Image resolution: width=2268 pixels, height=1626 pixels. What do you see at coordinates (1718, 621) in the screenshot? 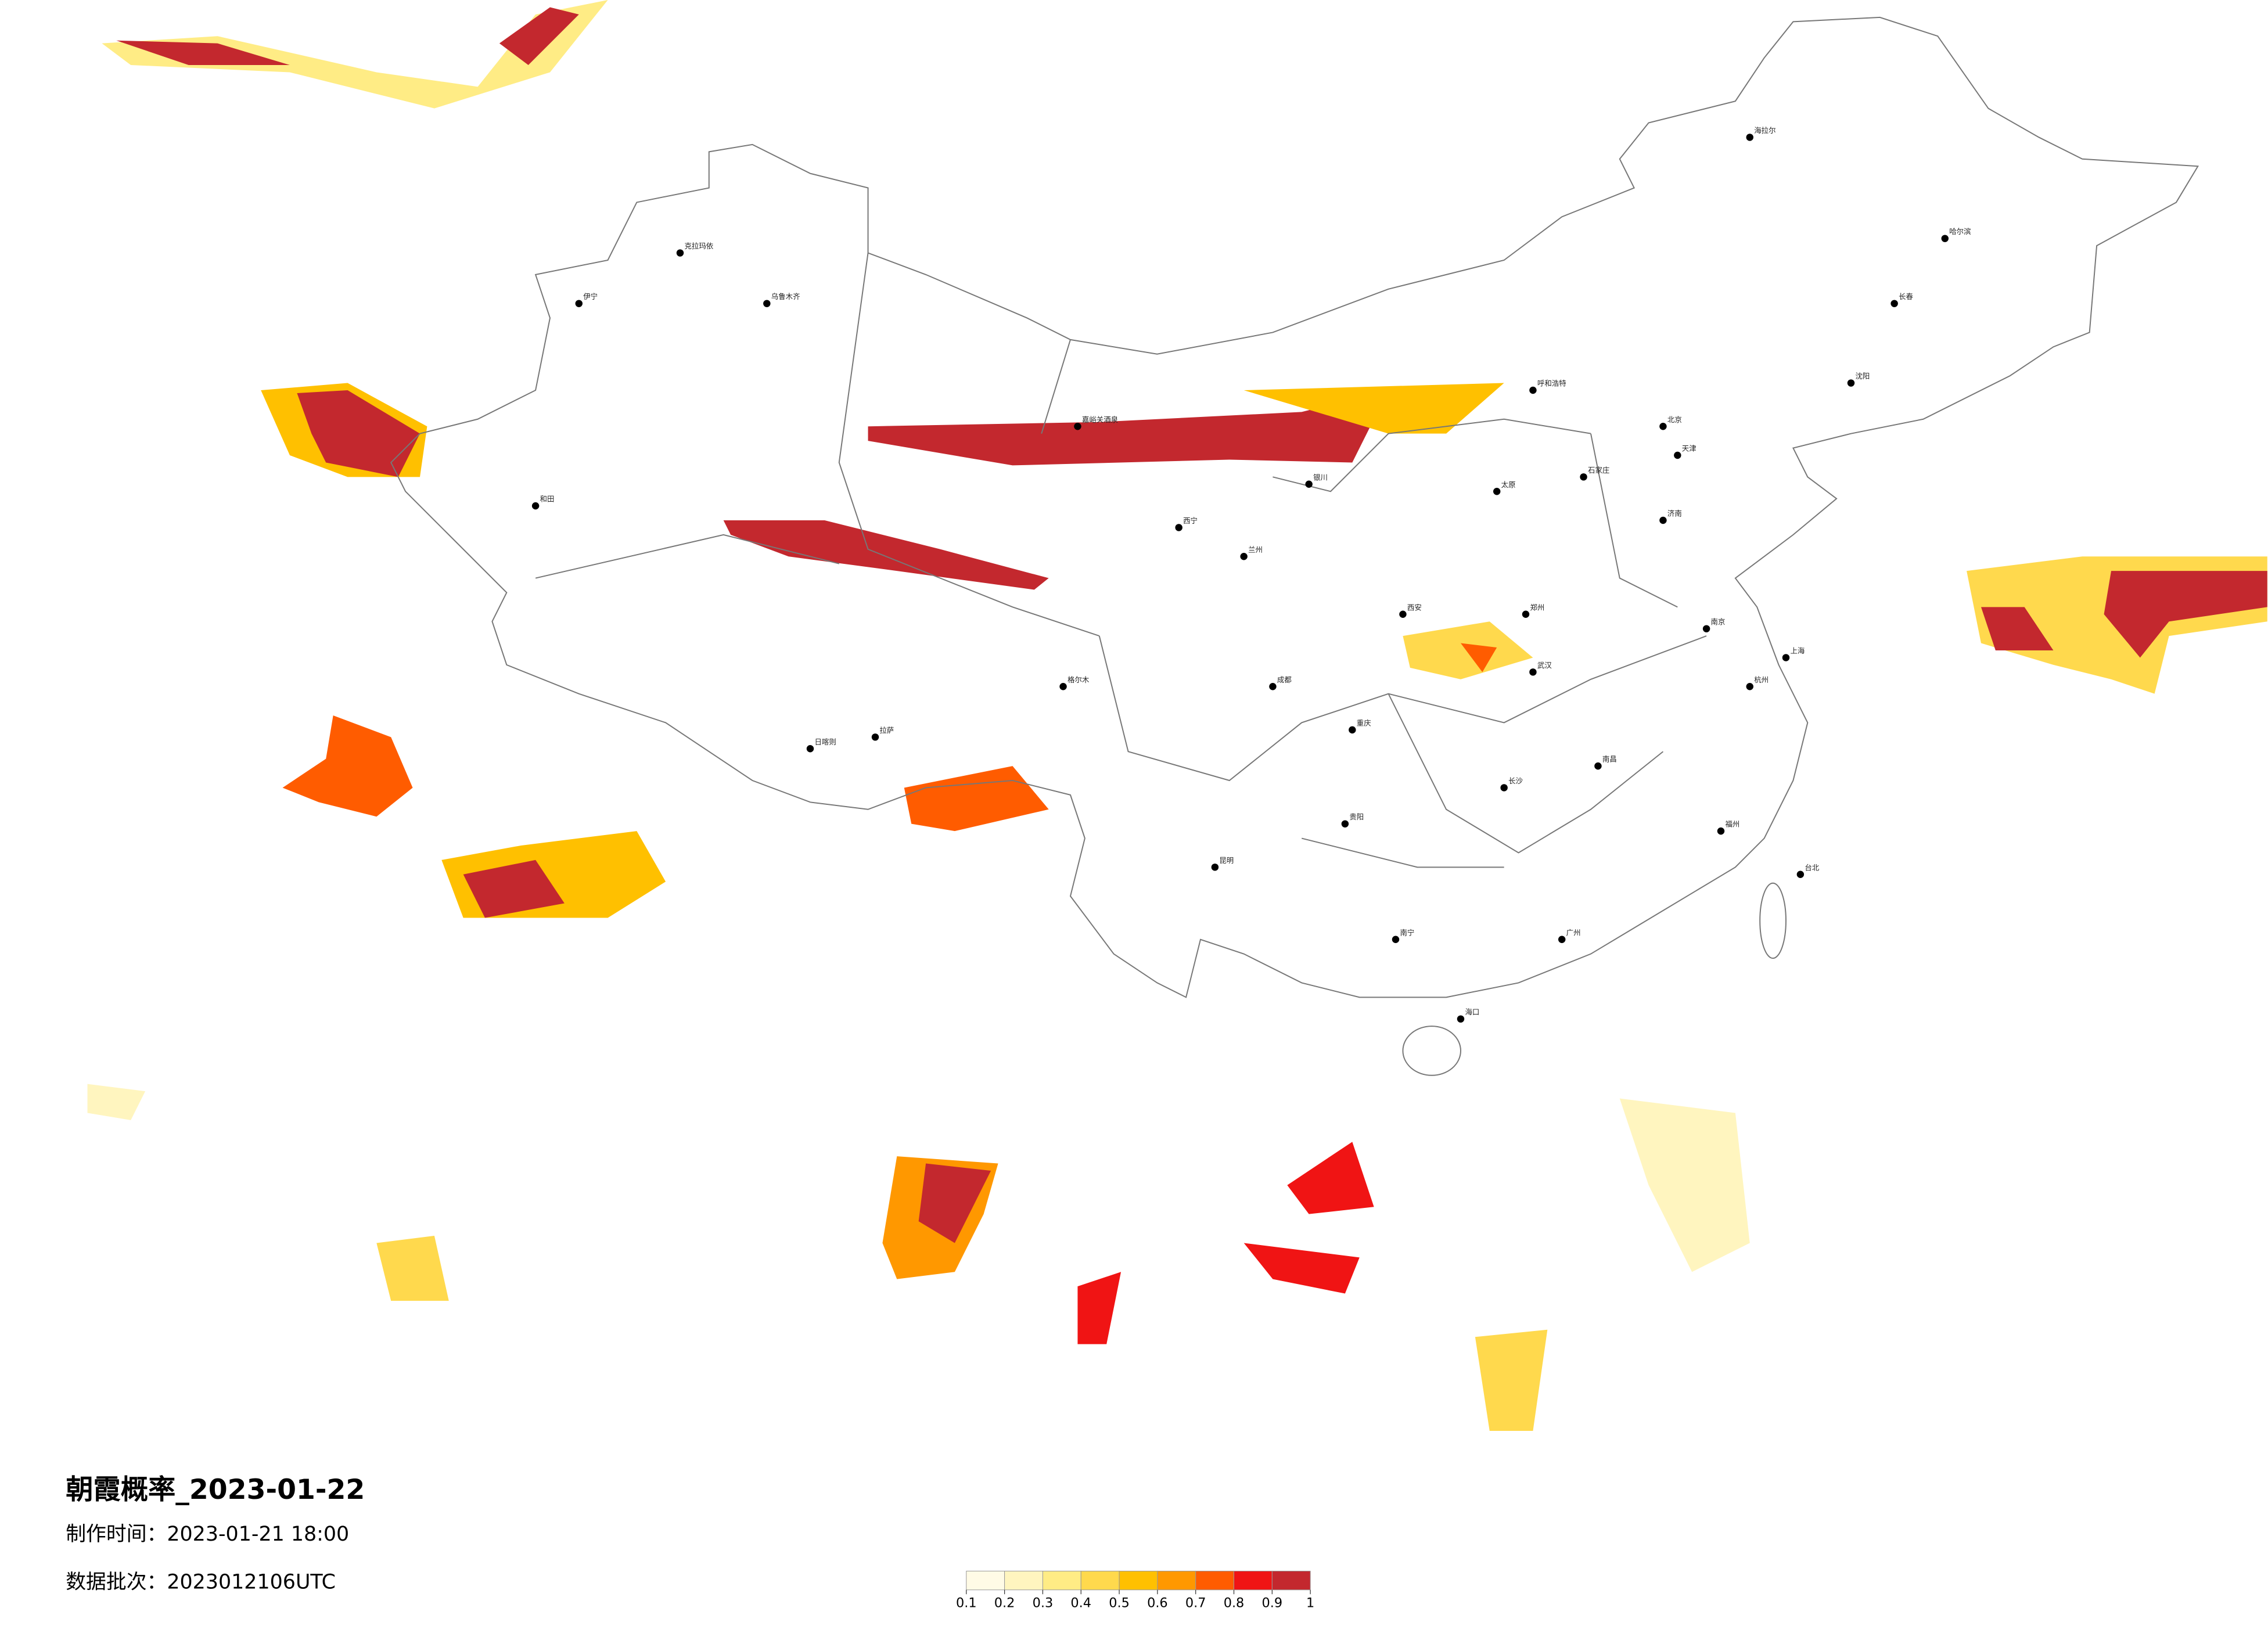
I see `city-label: 南京` at bounding box center [1718, 621].